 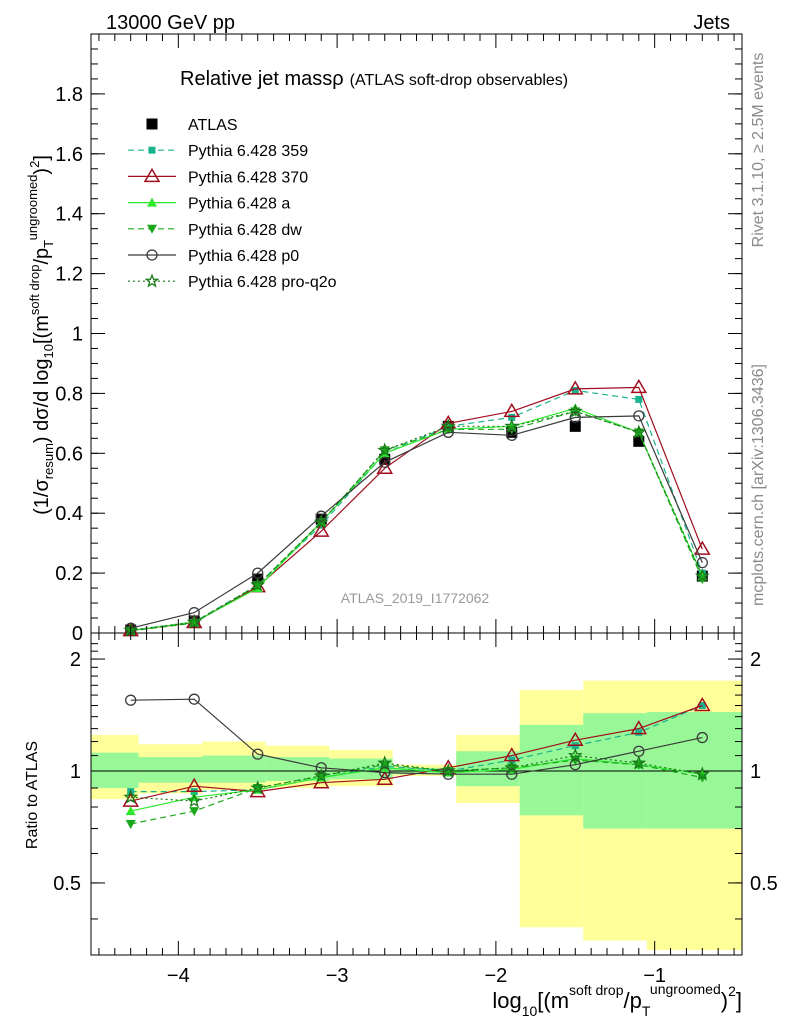 What do you see at coordinates (77, 335) in the screenshot?
I see `main-y-tick-label: 1` at bounding box center [77, 335].